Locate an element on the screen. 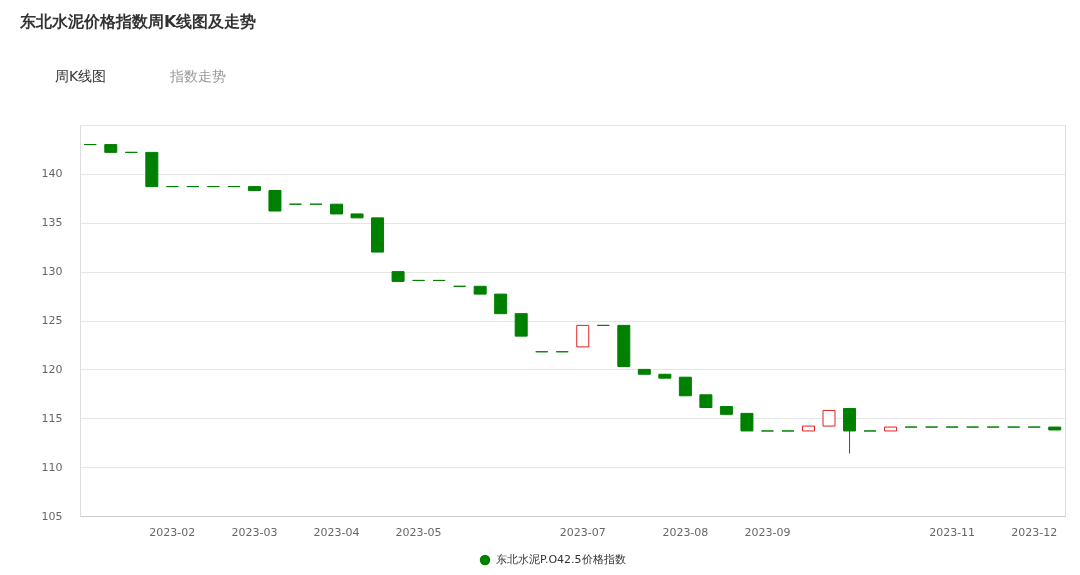  x-tick-label: 2023-05 is located at coordinates (418, 532).